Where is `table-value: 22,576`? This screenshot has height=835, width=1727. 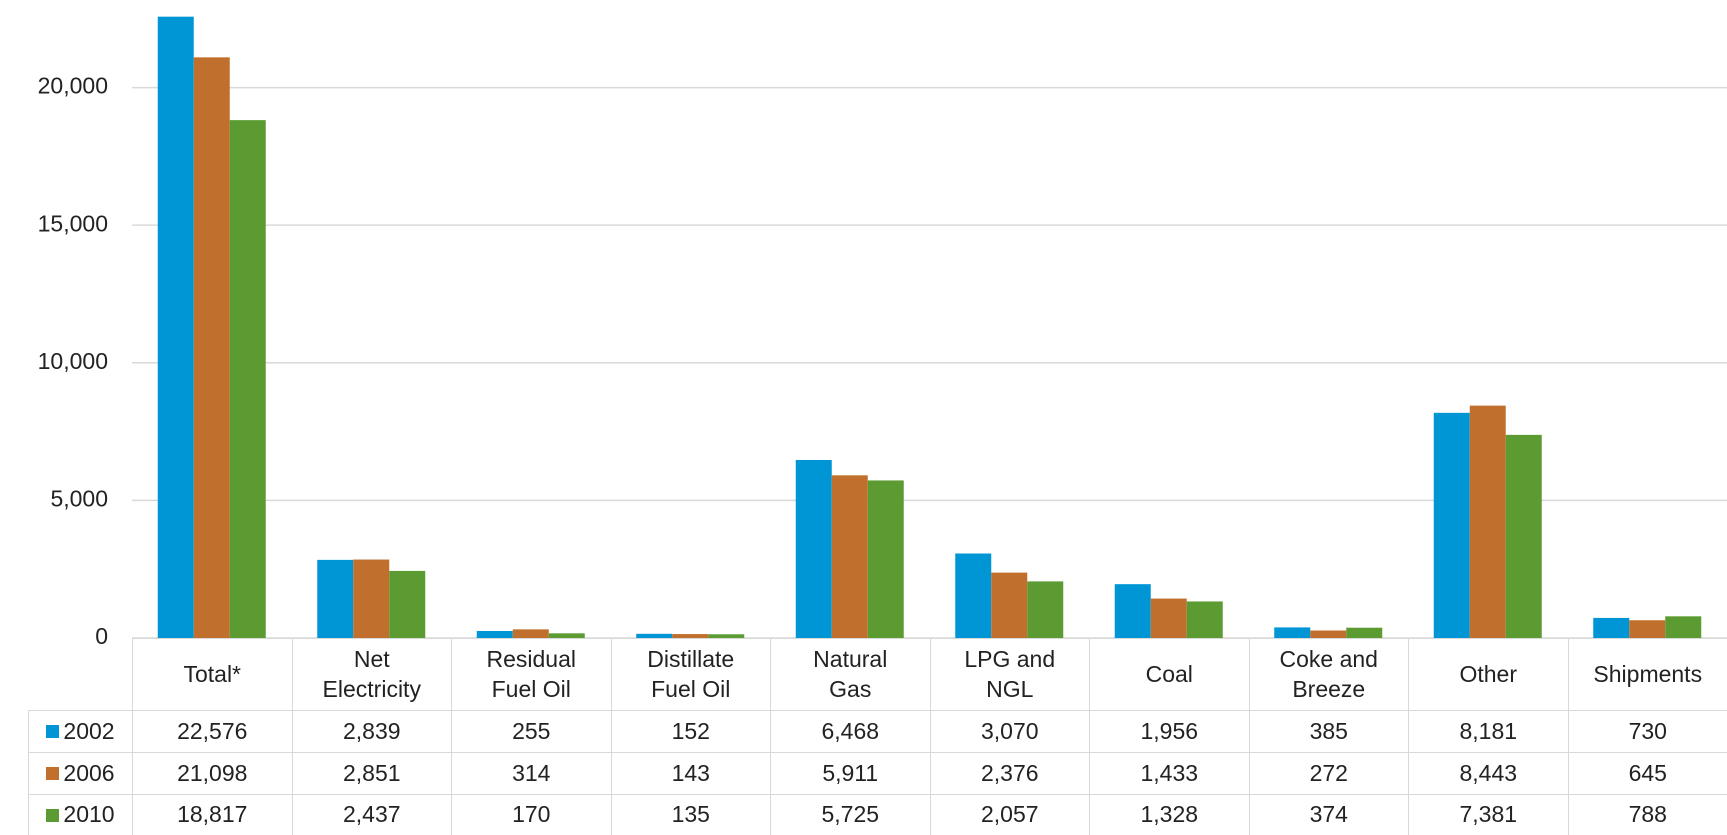
table-value: 22,576 is located at coordinates (212, 731).